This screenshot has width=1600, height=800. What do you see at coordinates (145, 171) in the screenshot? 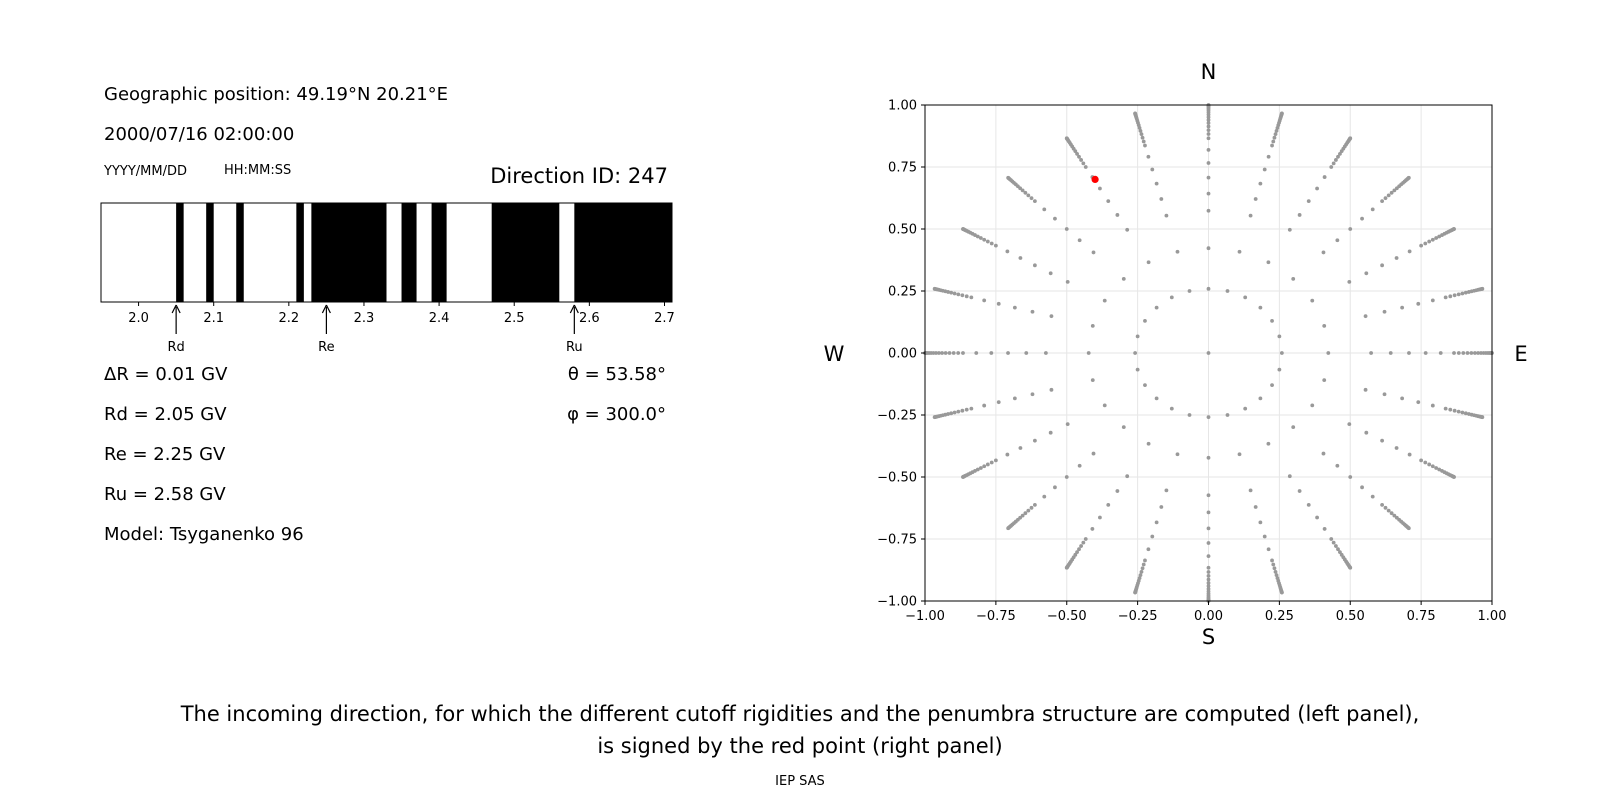
I see `date-format-label: YYYY/MM/DD` at bounding box center [145, 171].